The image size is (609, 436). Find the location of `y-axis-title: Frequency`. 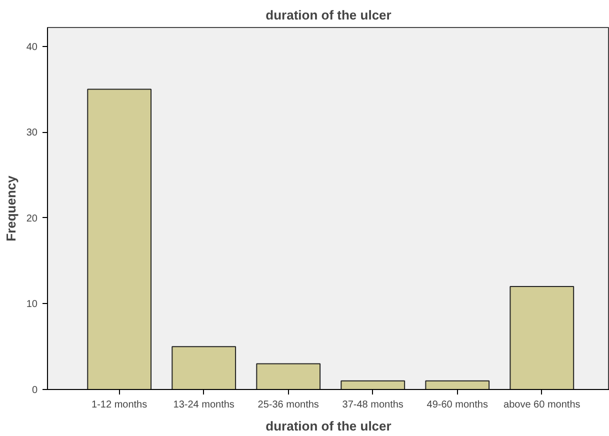

y-axis-title: Frequency is located at coordinates (10, 208).